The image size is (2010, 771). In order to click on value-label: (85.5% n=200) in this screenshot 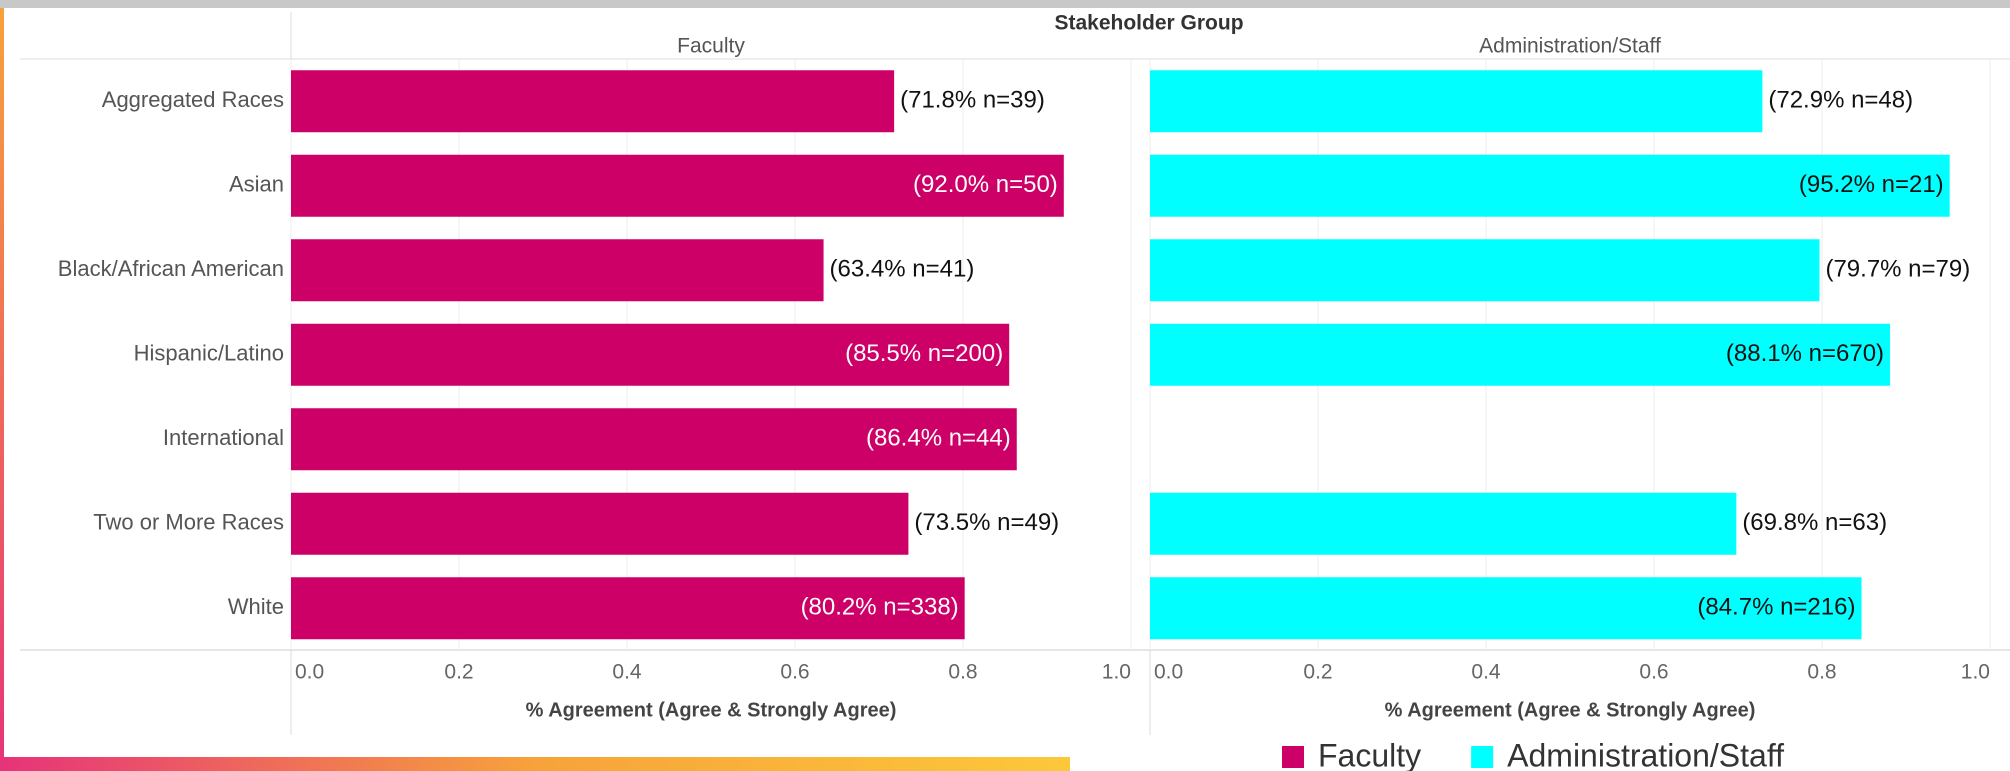, I will do `click(924, 353)`.